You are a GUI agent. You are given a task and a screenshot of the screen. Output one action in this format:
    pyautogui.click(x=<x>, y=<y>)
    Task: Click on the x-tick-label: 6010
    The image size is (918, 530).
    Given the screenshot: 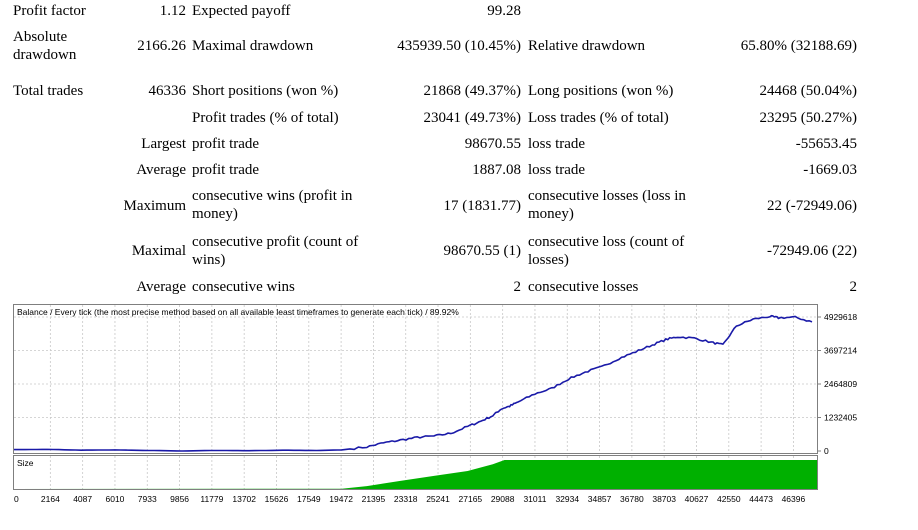 What is the action you would take?
    pyautogui.click(x=115, y=499)
    